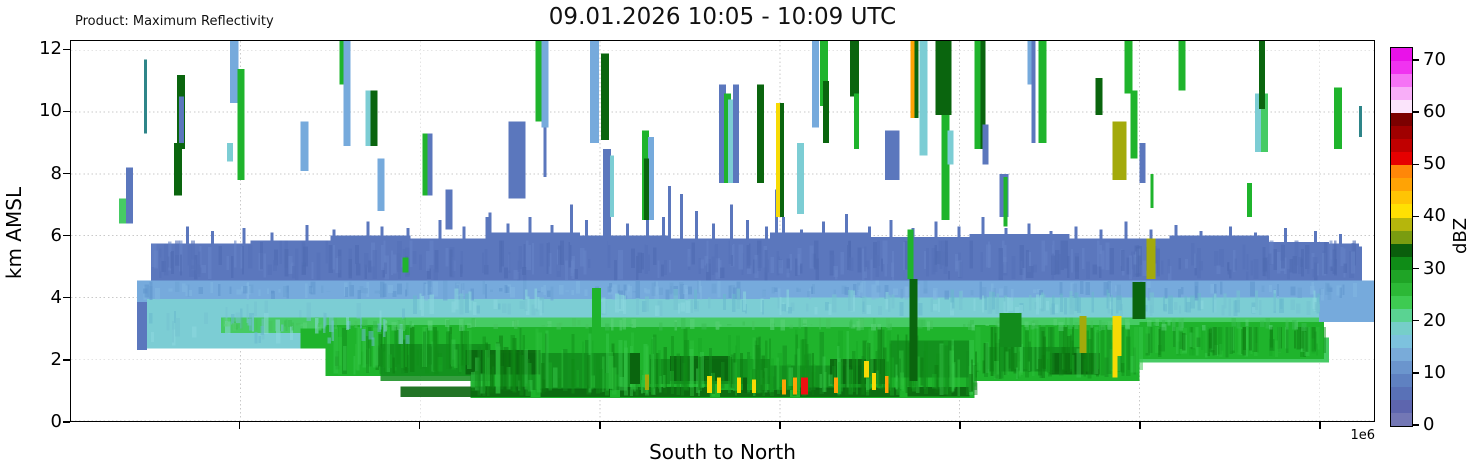 This screenshot has width=1482, height=470. Describe the element at coordinates (56, 173) in the screenshot. I see `y-tick-label: 8` at that location.